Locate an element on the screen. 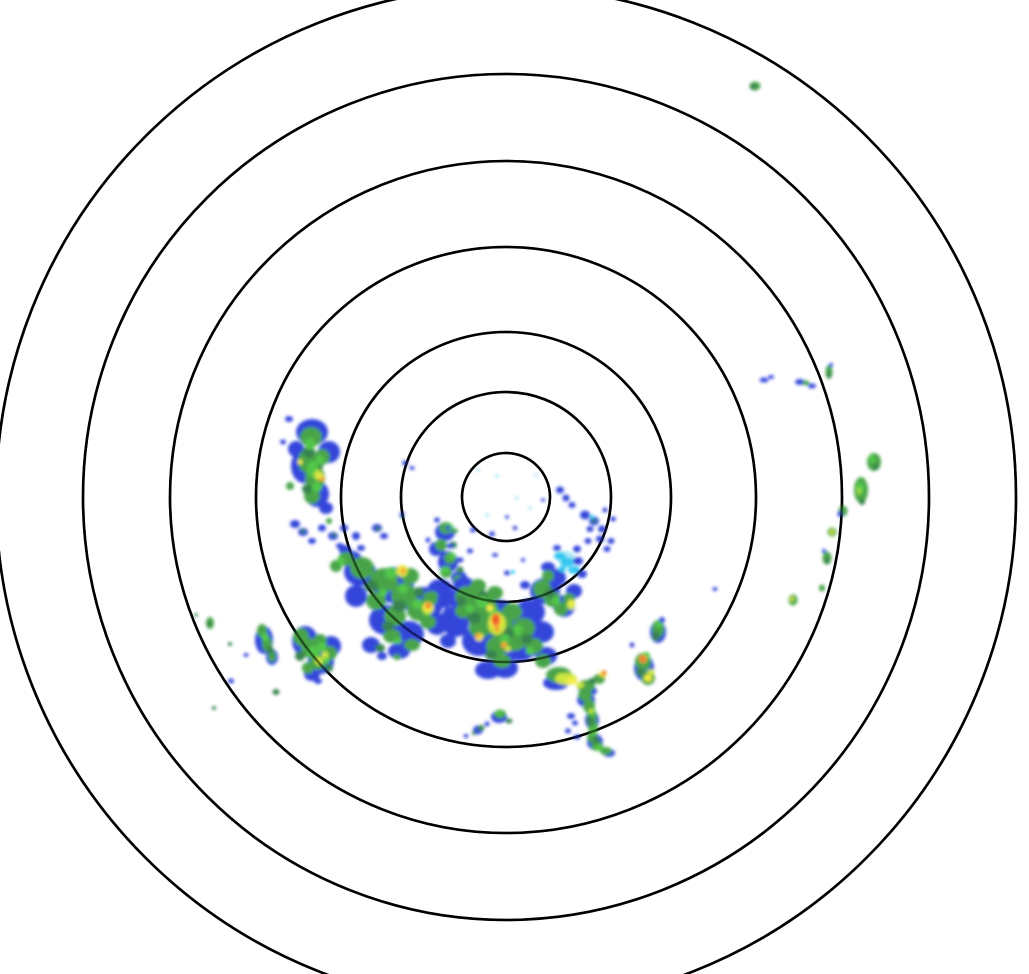 The image size is (1029, 974). range-ring is located at coordinates (506, 497).